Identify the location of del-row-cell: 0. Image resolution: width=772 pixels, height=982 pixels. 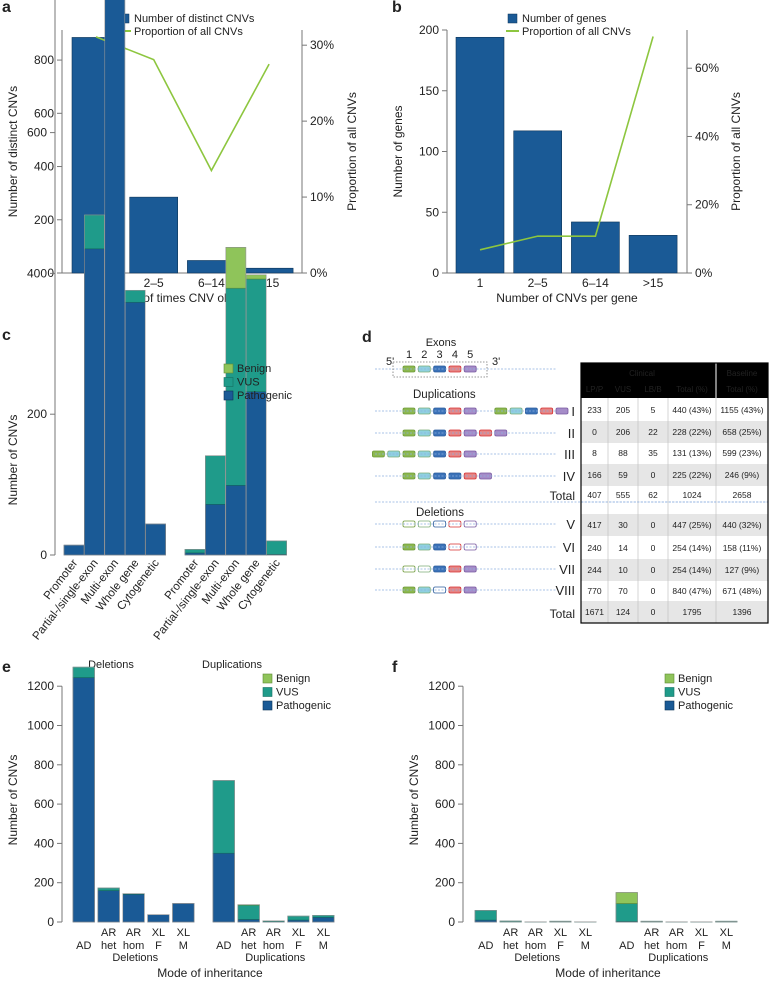
(653, 570).